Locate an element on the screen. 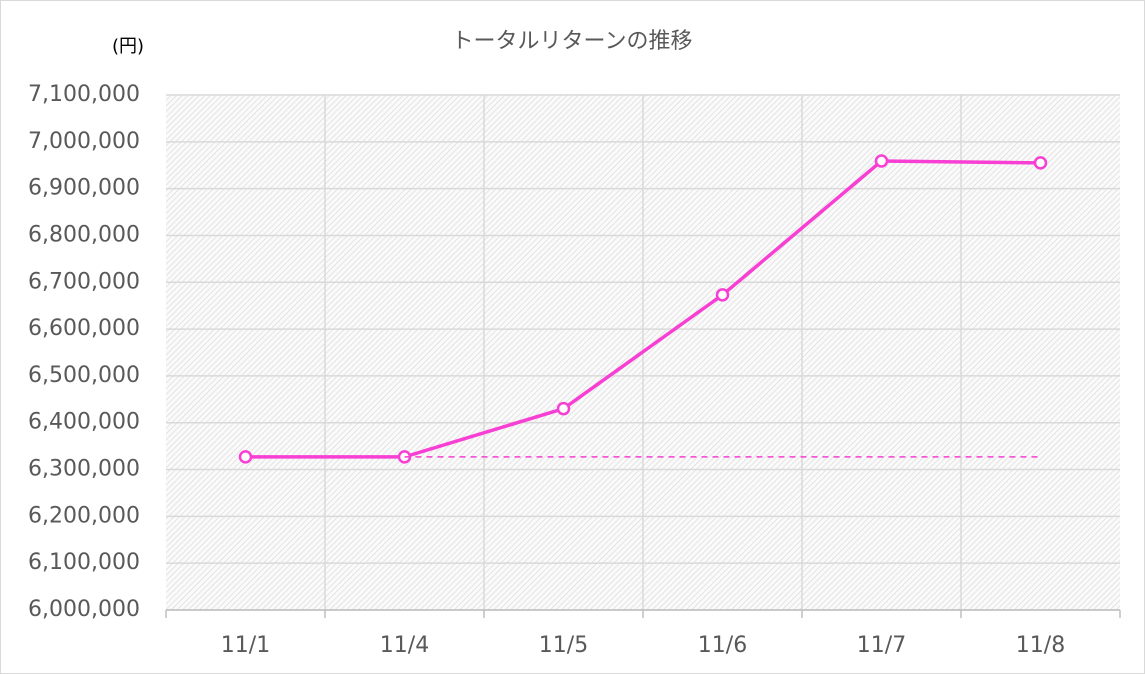 The width and height of the screenshot is (1145, 674). x-tick-label: 11/6 is located at coordinates (722, 645).